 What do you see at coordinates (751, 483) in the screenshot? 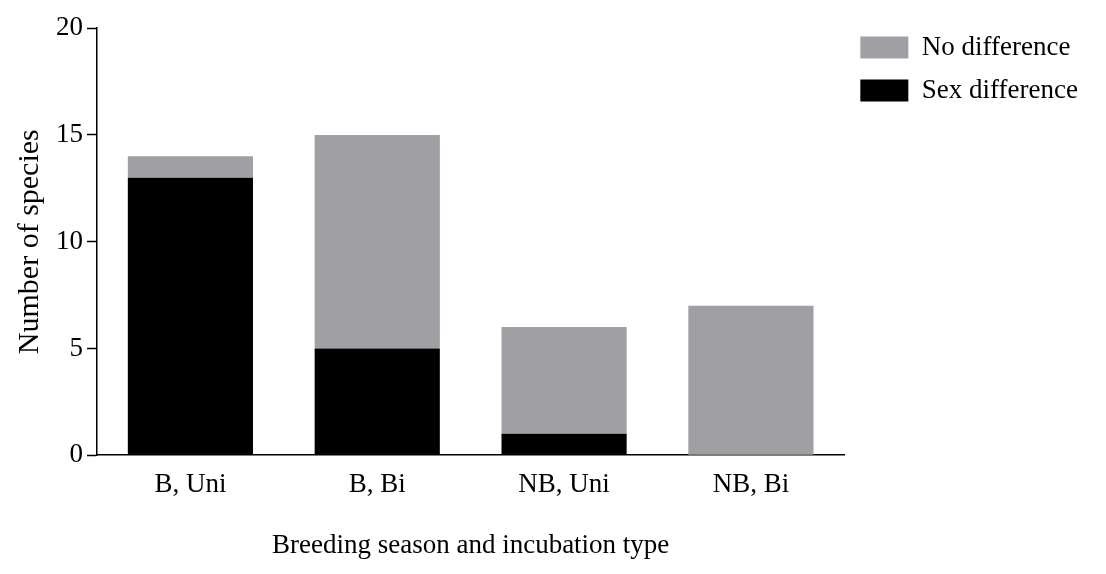
I see `x-tick-label: NB, Bi` at bounding box center [751, 483].